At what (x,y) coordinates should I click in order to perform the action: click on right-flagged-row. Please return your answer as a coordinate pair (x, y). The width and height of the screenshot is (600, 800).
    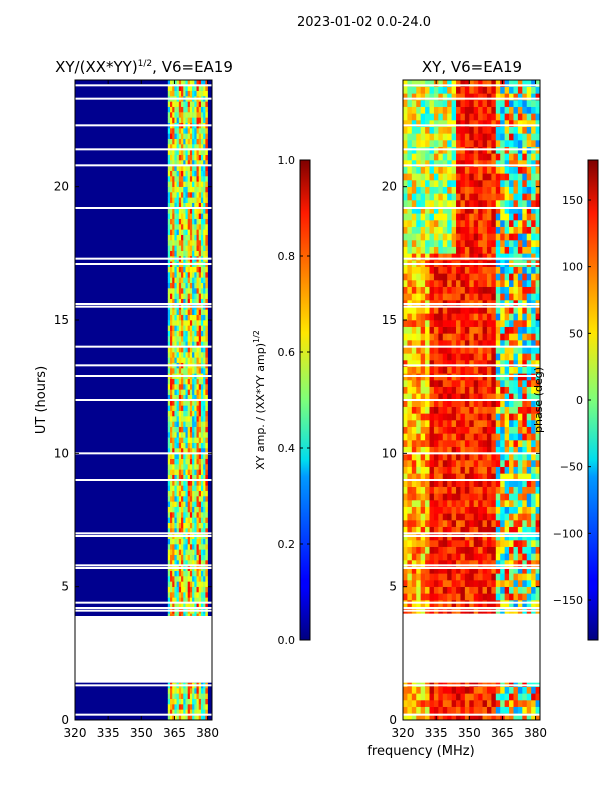
    Looking at the image, I should click on (471, 125).